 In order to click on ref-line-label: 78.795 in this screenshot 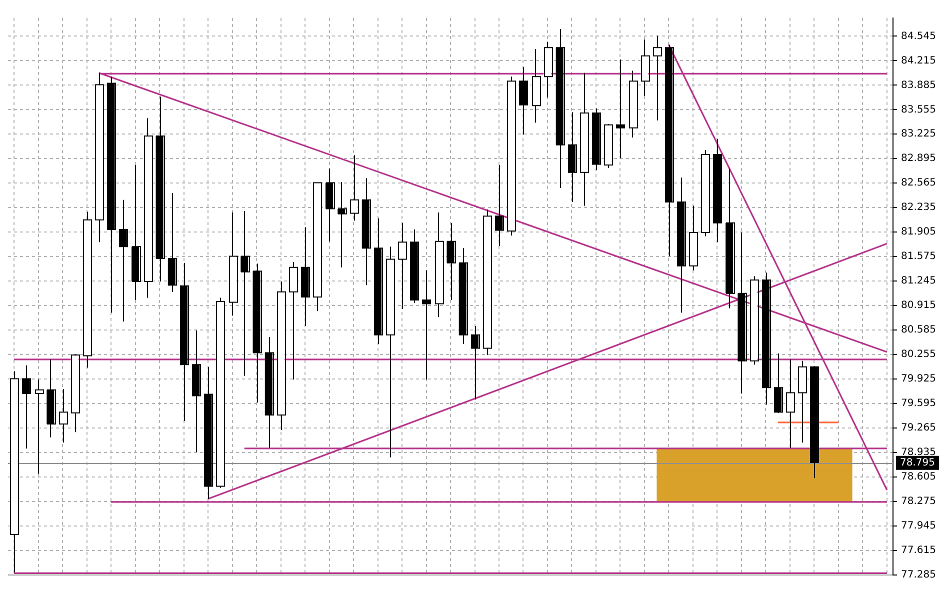, I will do `click(918, 463)`.